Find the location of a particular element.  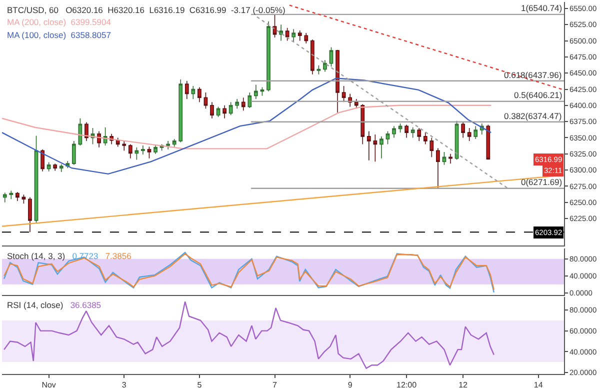

series-label: 36.6385 is located at coordinates (86, 305).